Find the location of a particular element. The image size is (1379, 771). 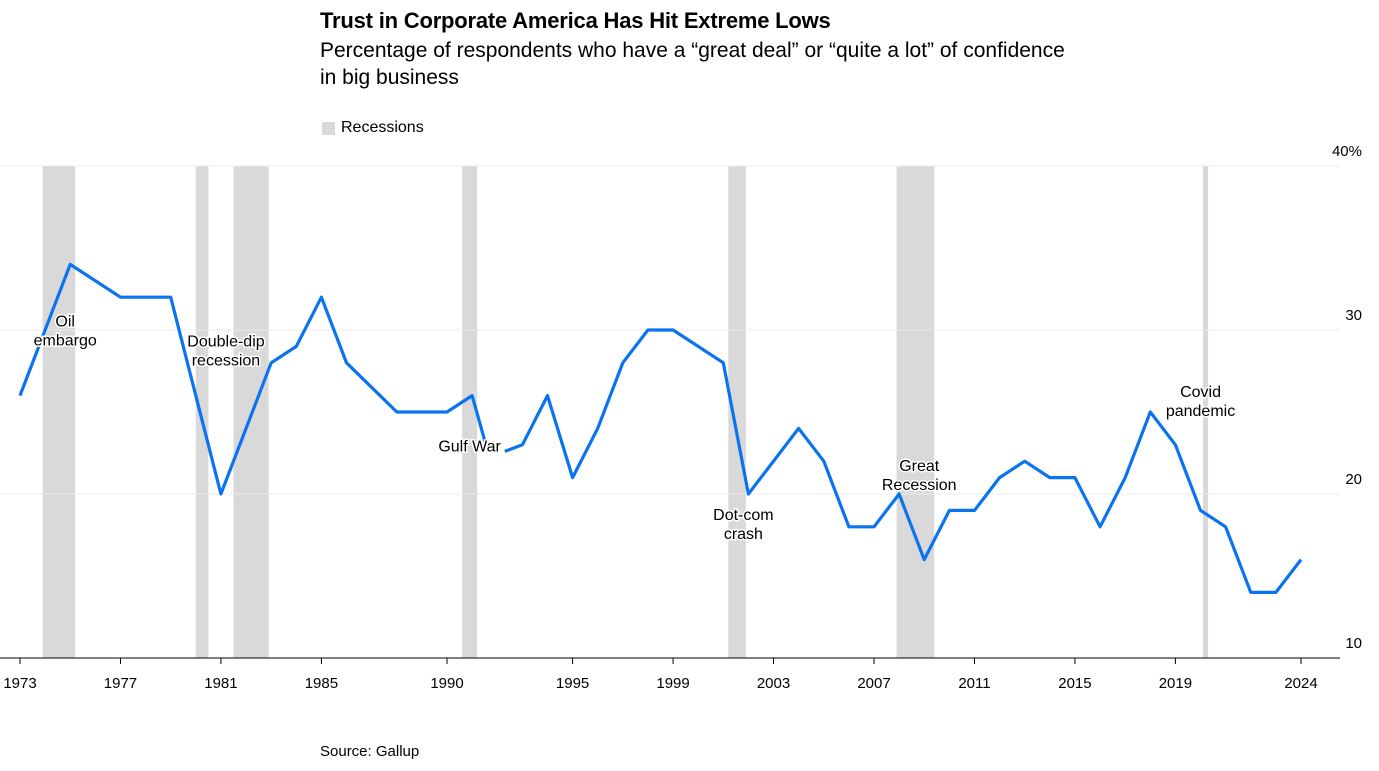

annotation-label: Dot-com crash is located at coordinates (743, 525).